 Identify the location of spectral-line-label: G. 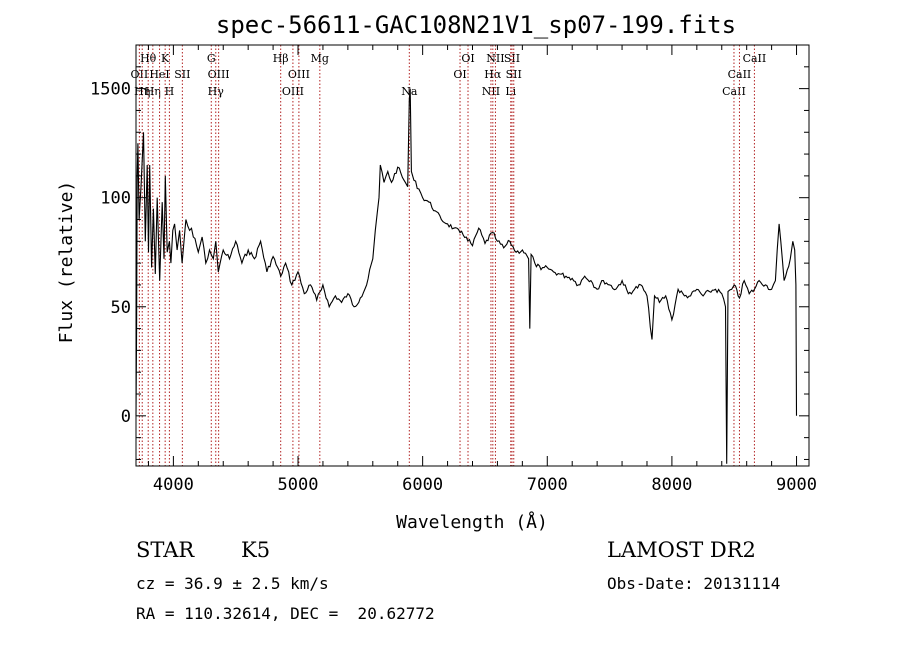
(211, 58).